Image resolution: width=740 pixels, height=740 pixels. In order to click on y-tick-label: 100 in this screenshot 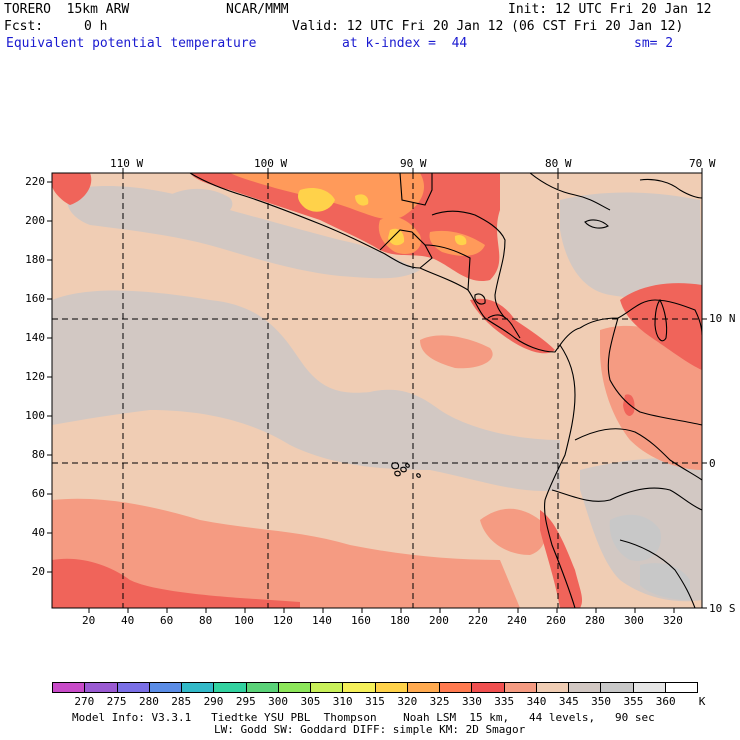, I will do `click(35, 415)`.